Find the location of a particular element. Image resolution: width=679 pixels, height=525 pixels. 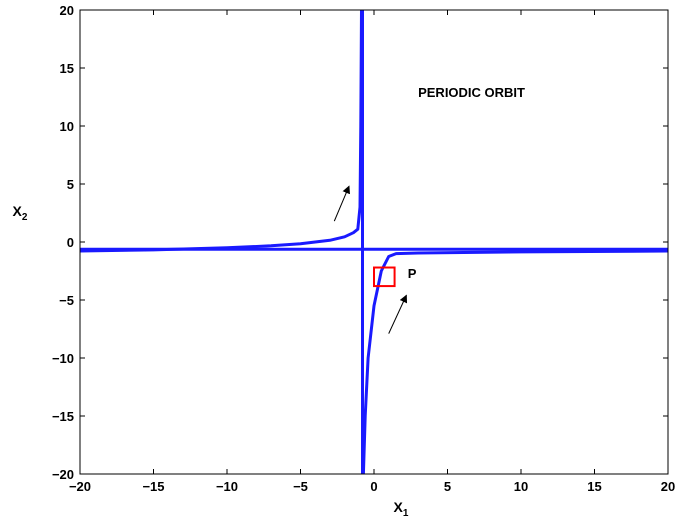

annotation-layer: PERIODIC ORBIT P is located at coordinates (429, 209).